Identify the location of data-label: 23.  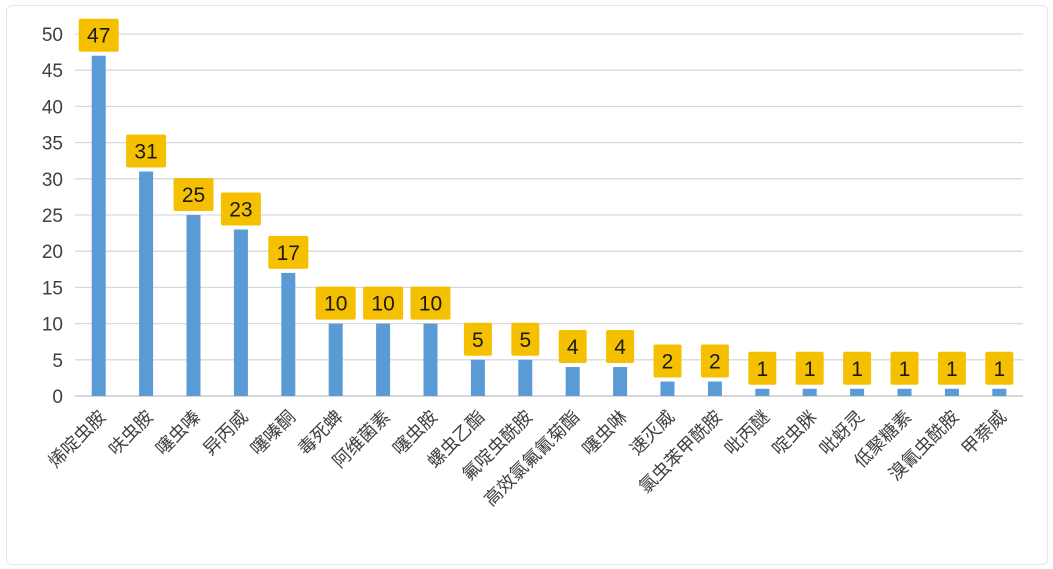
(240, 209).